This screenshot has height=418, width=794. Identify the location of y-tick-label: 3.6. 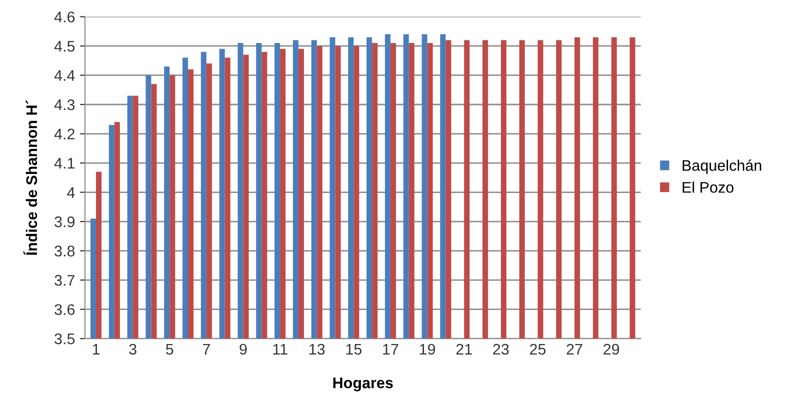
(64, 310).